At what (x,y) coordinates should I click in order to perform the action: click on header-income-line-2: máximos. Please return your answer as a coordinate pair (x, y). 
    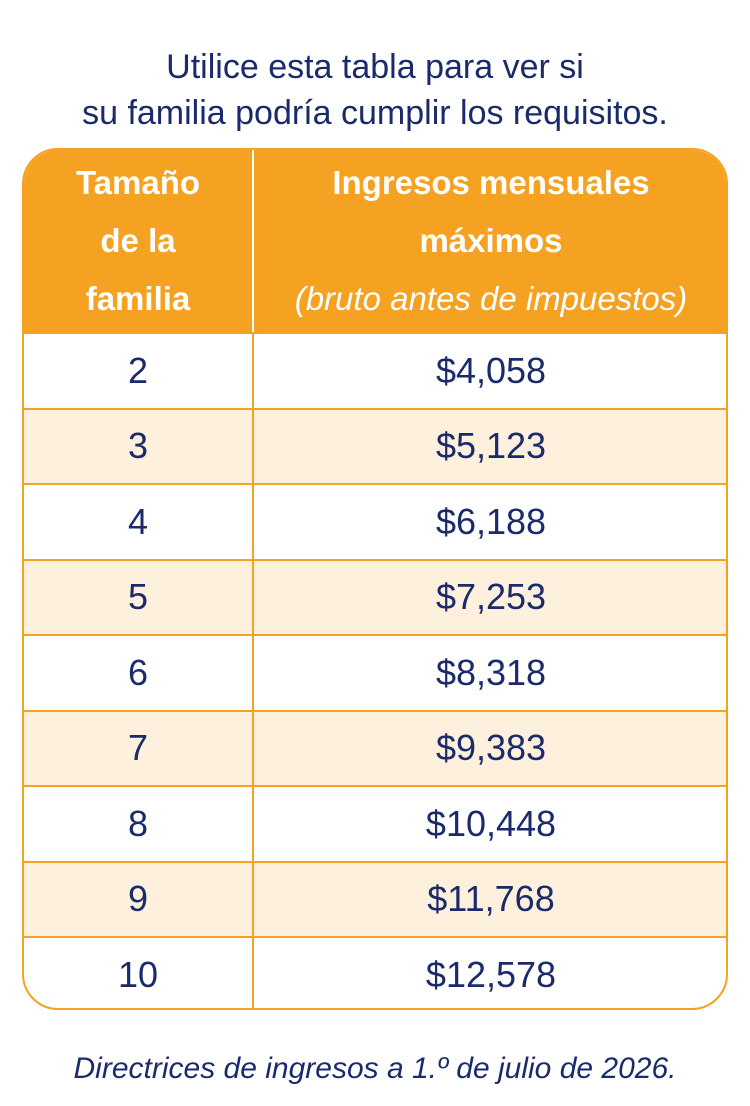
    Looking at the image, I should click on (491, 240).